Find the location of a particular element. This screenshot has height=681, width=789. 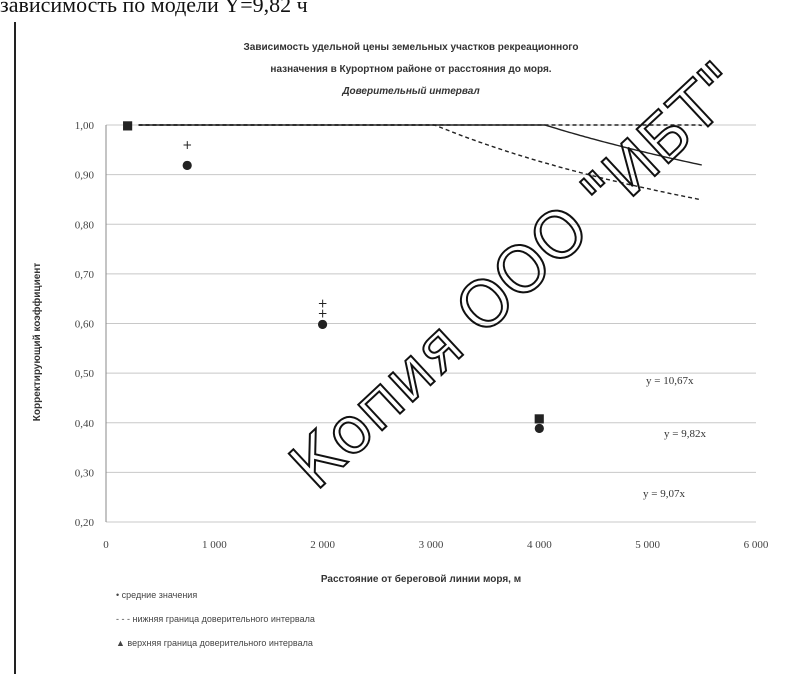

y-tick-label: 0,20 is located at coordinates (85, 523).